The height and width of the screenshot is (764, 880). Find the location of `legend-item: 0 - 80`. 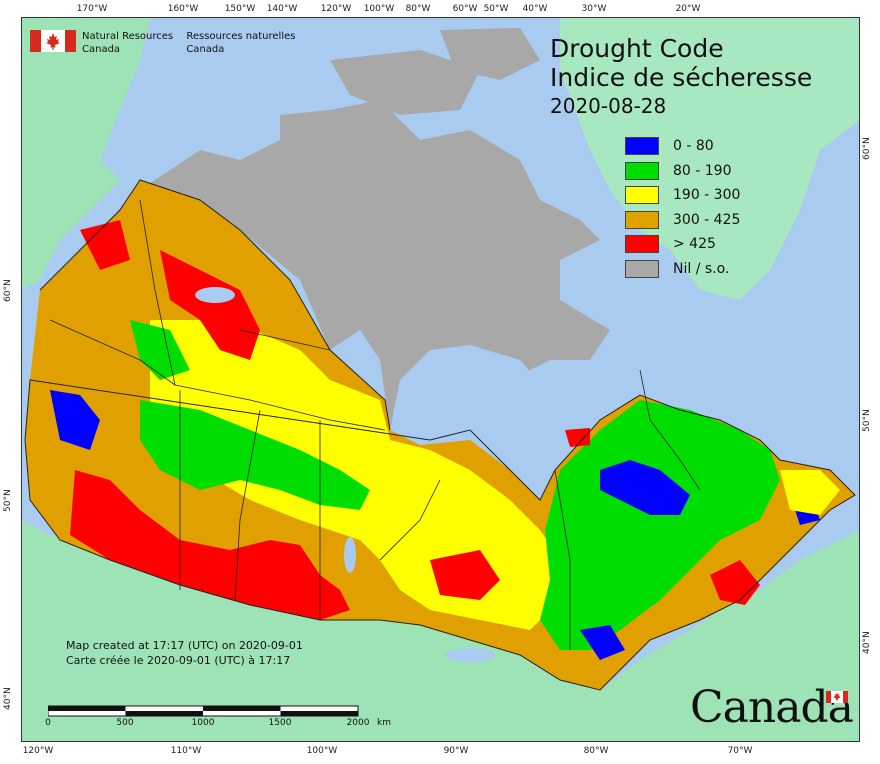

legend-item: 0 - 80 is located at coordinates (682, 146).